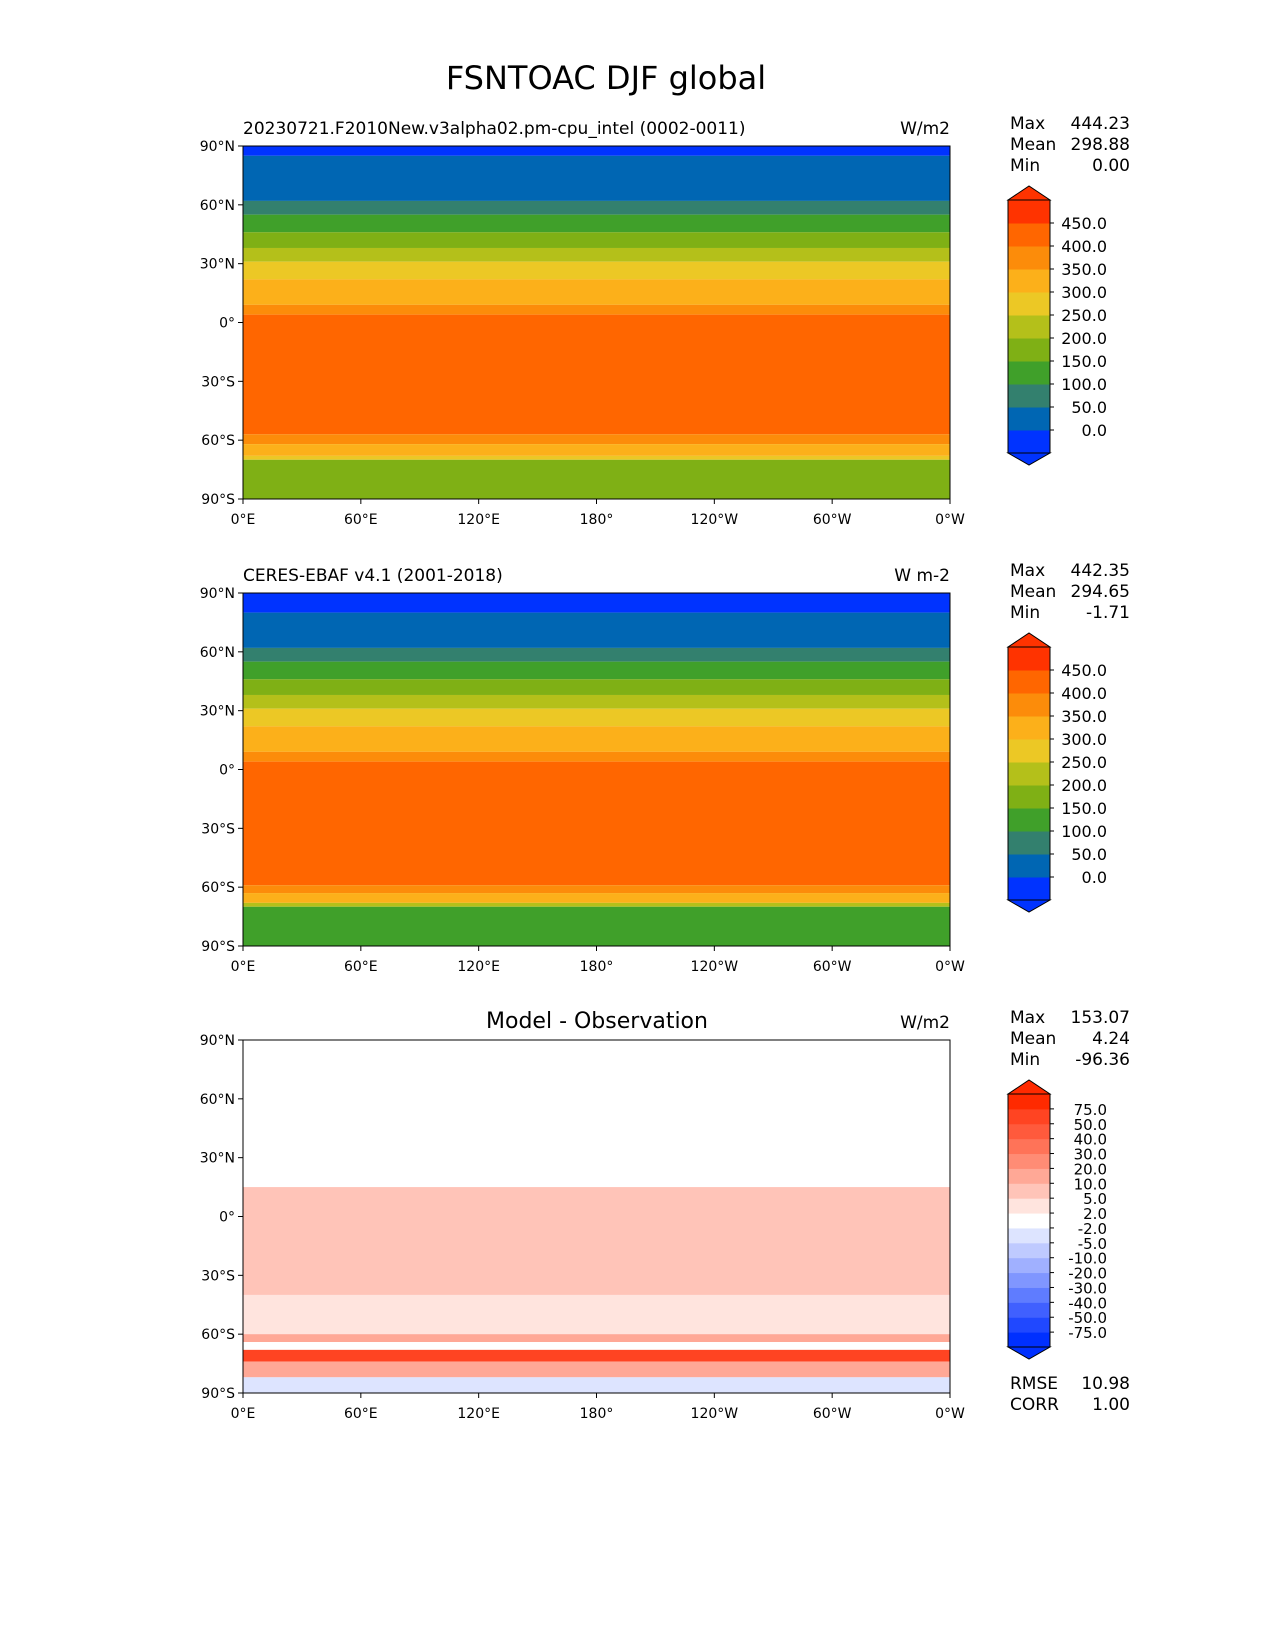 The width and height of the screenshot is (1275, 1650). What do you see at coordinates (1111, 1405) in the screenshot?
I see `metric-value-corr: 1.00` at bounding box center [1111, 1405].